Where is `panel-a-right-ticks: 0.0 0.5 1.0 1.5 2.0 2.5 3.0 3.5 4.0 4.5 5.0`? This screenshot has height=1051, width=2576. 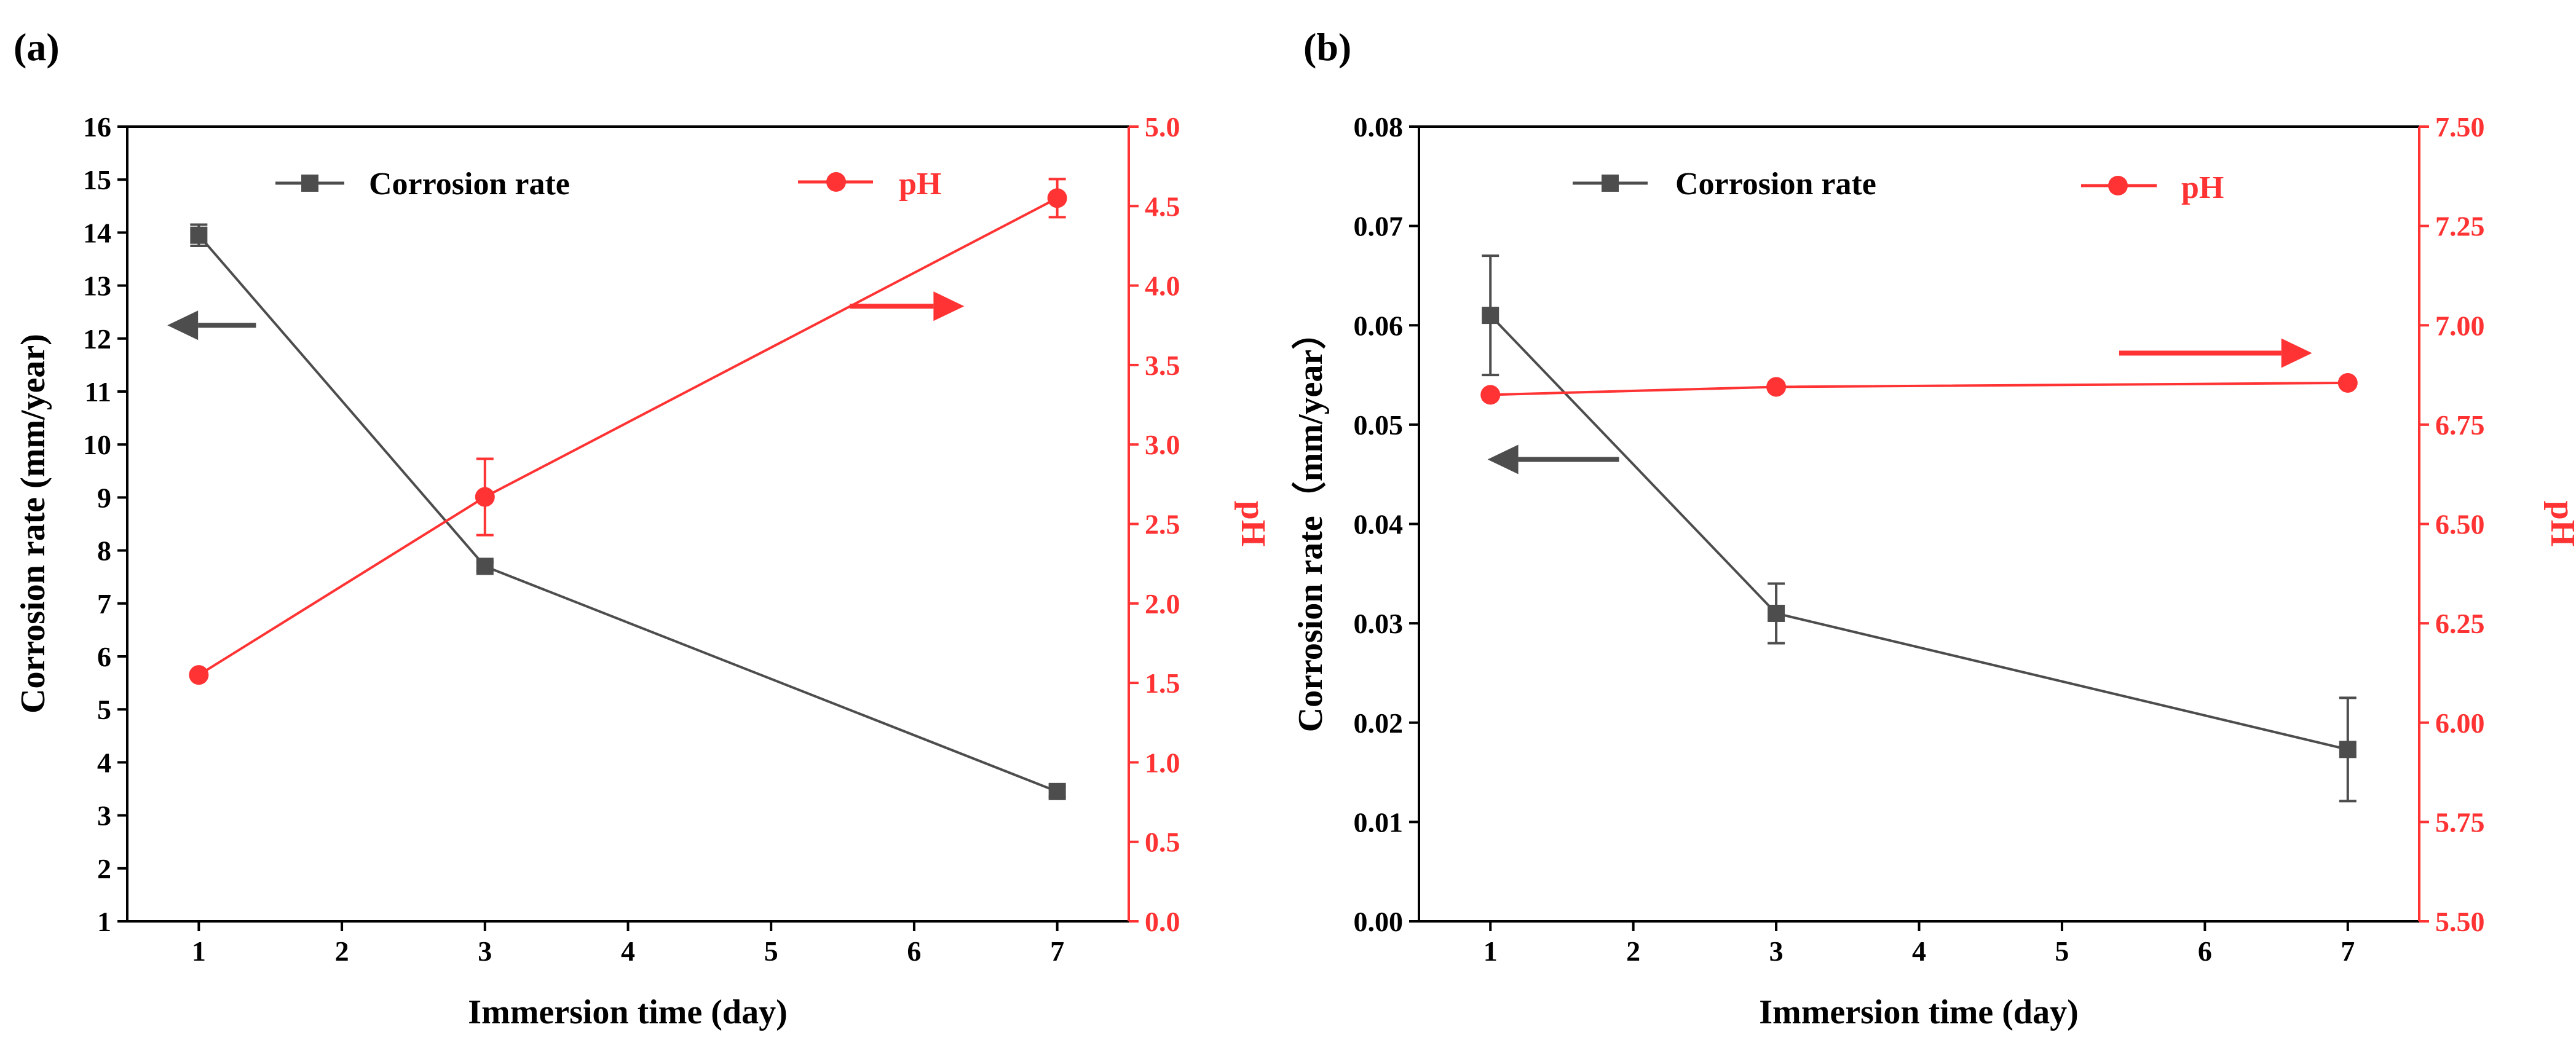
panel-a-right-ticks: 0.0 0.5 1.0 1.5 2.0 2.5 3.0 3.5 4.0 4.5 5.0 is located at coordinates (1154, 524).